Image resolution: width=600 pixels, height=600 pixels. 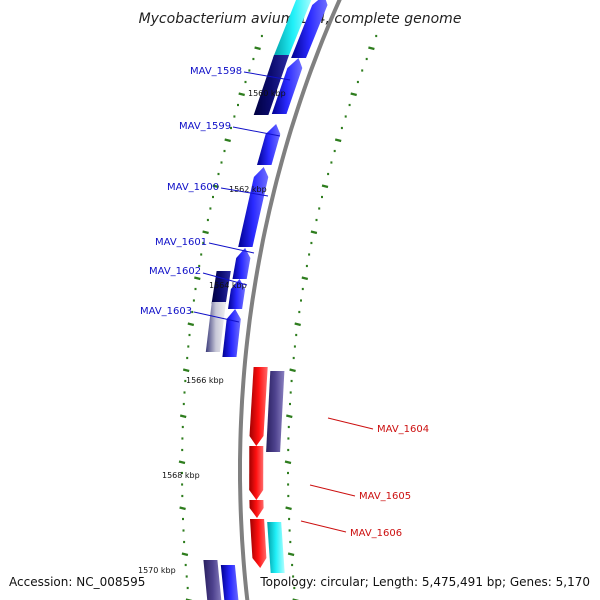 What do you see at coordinates (248, 189) in the screenshot?
I see `scale-label: 1562 kbp` at bounding box center [248, 189].